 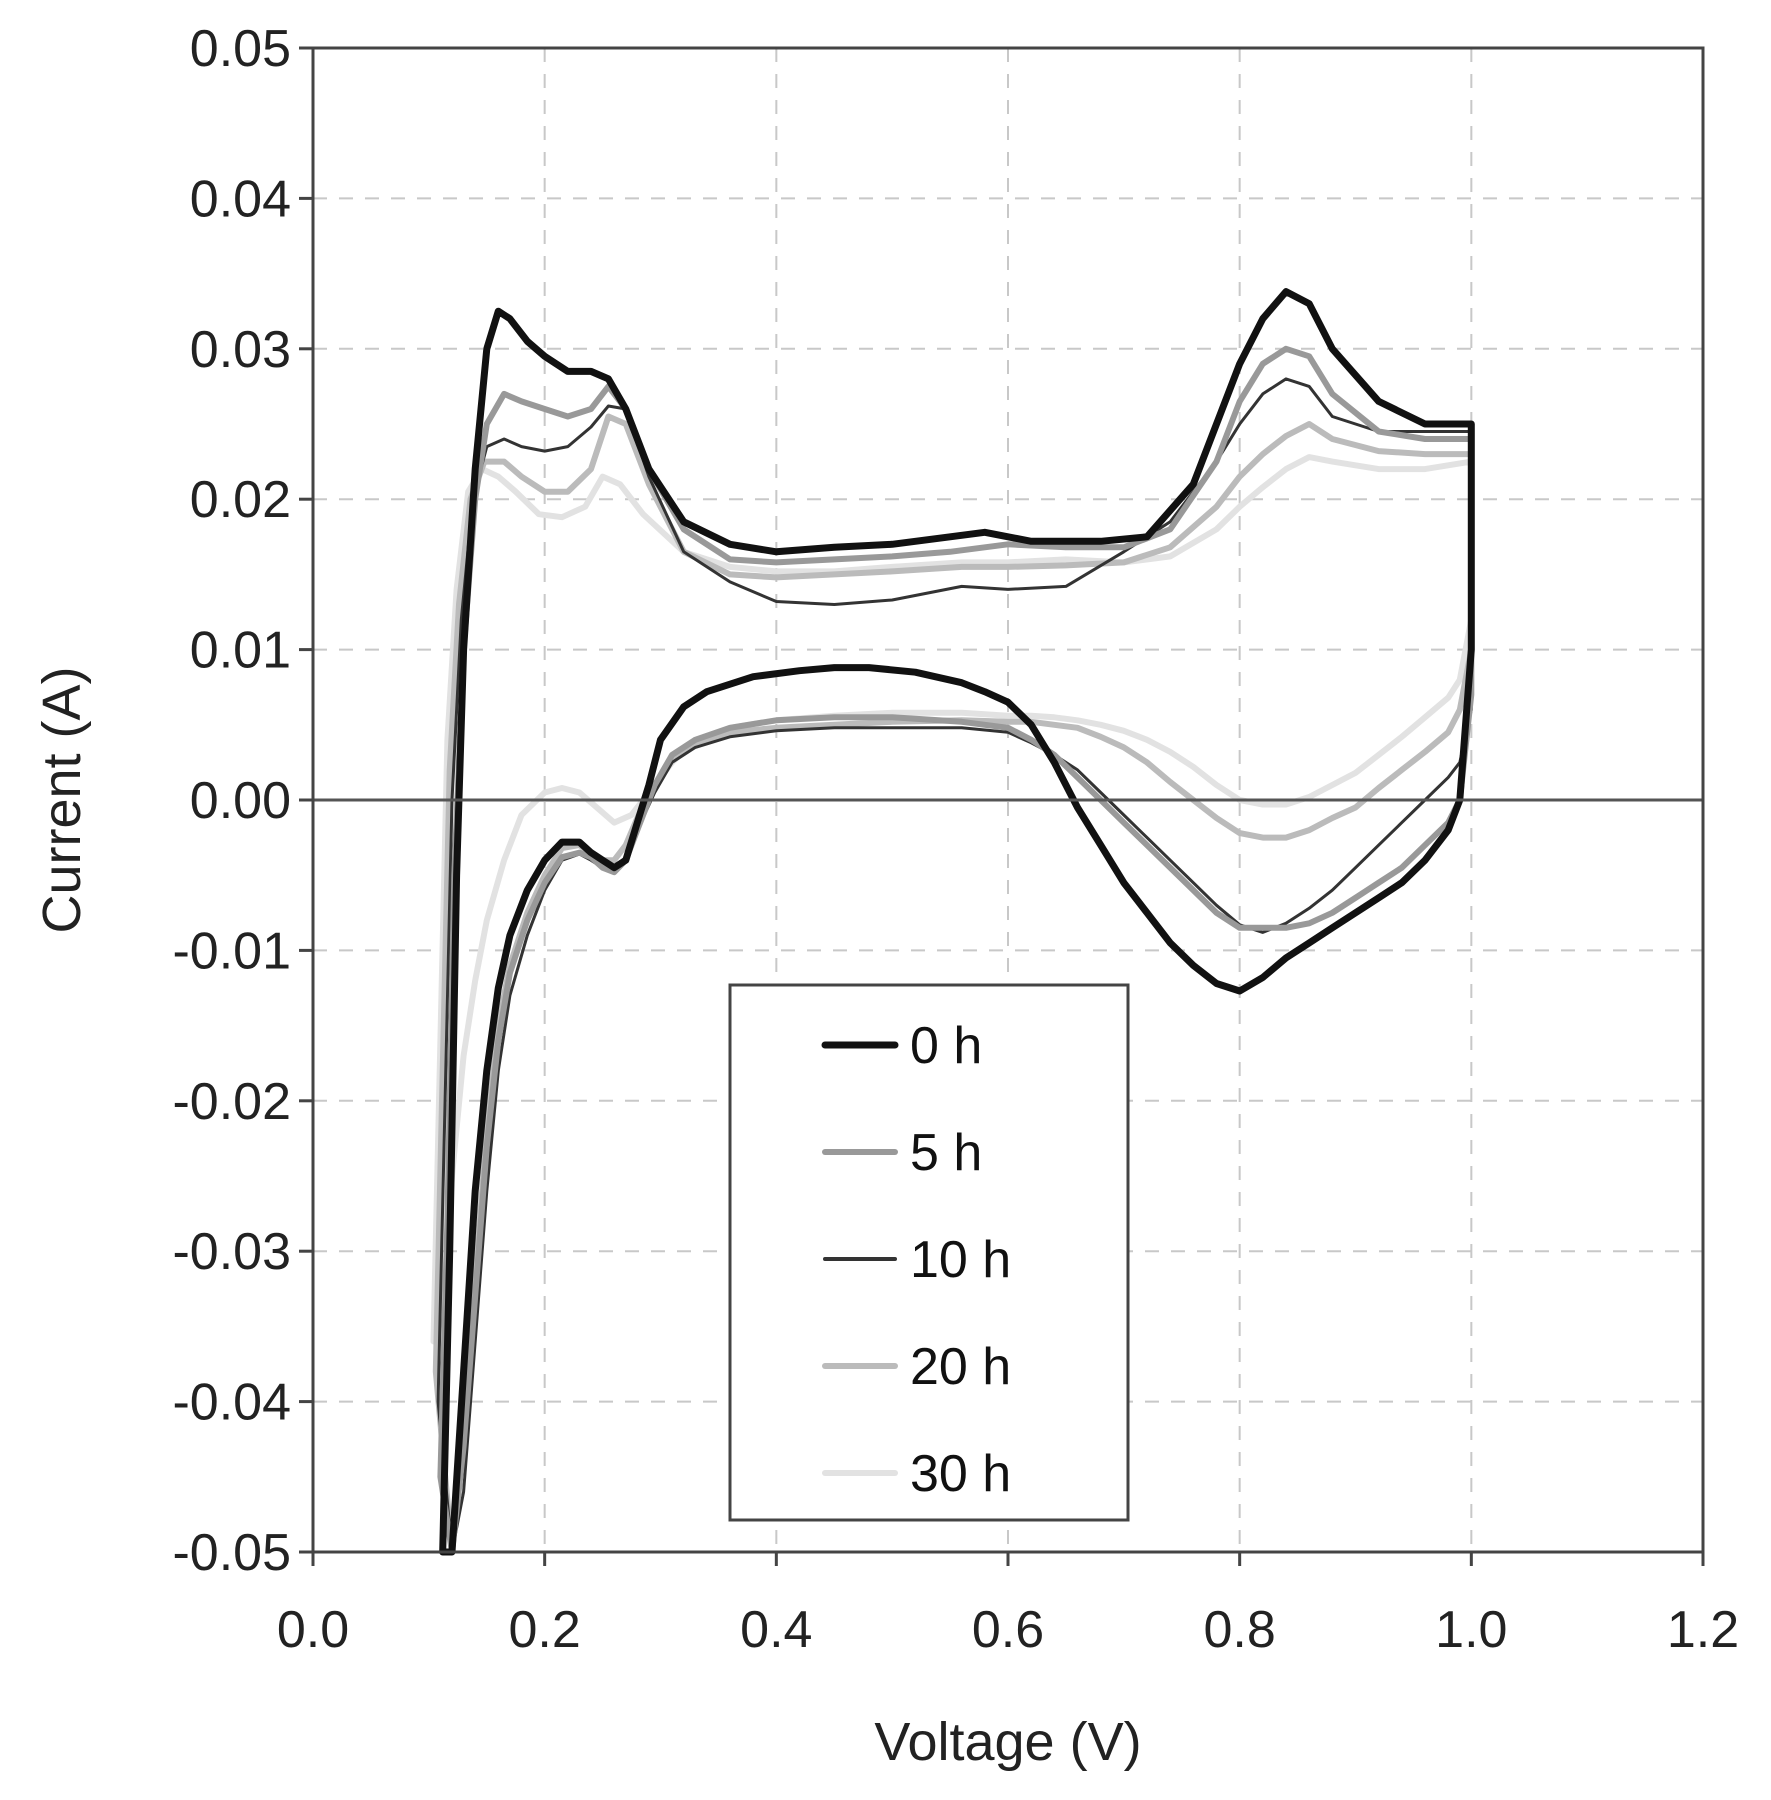 I want to click on x-axis: 0.0 0.2 0.4 0.6 0.8 1.0 1.2, so click(x=1008, y=1605).